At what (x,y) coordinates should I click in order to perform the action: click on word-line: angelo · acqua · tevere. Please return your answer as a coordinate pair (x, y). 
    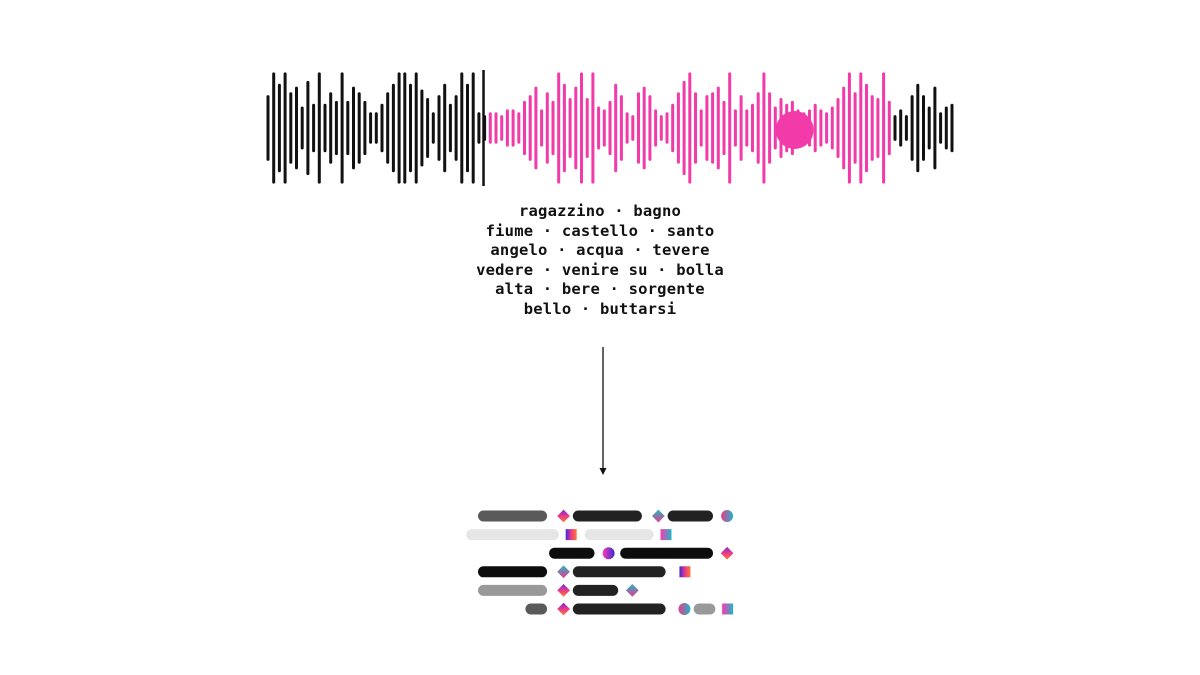
    Looking at the image, I should click on (600, 250).